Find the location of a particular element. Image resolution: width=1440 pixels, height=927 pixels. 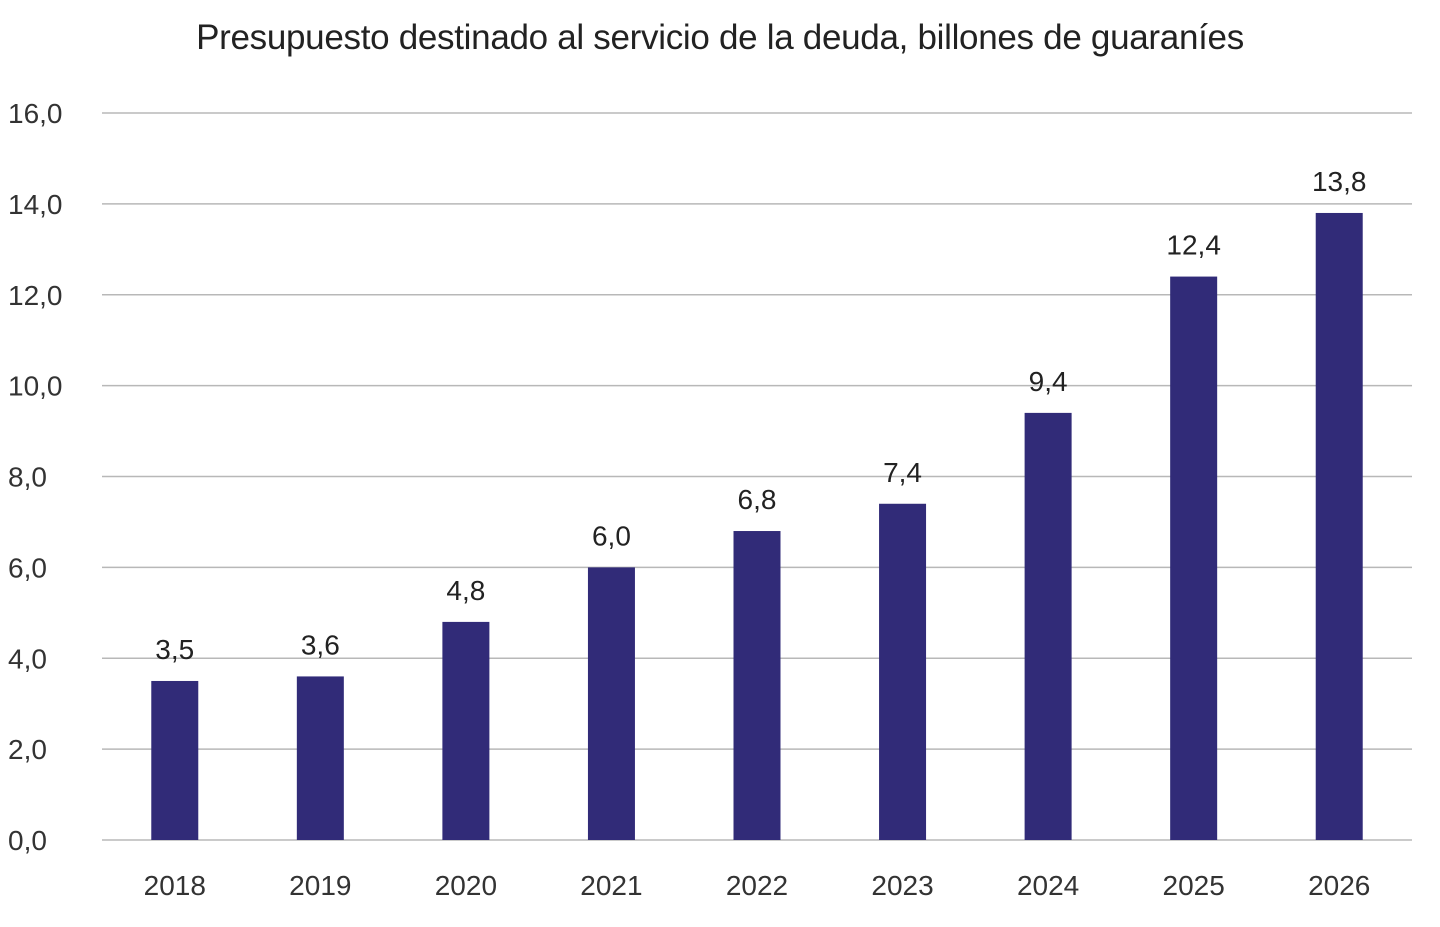

y-tick-label: 14,0 is located at coordinates (35, 204).